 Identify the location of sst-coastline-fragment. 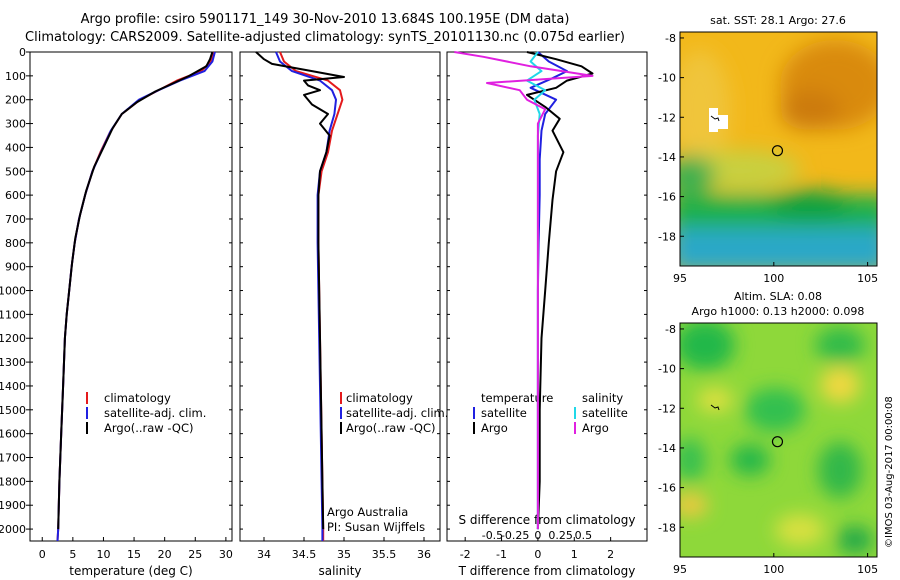
(715, 118).